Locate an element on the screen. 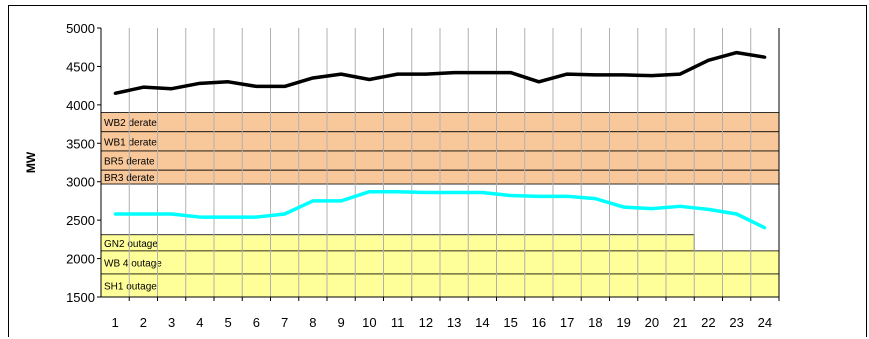 This screenshot has height=339, width=869. x-tick-label-18: 18 is located at coordinates (595, 322).